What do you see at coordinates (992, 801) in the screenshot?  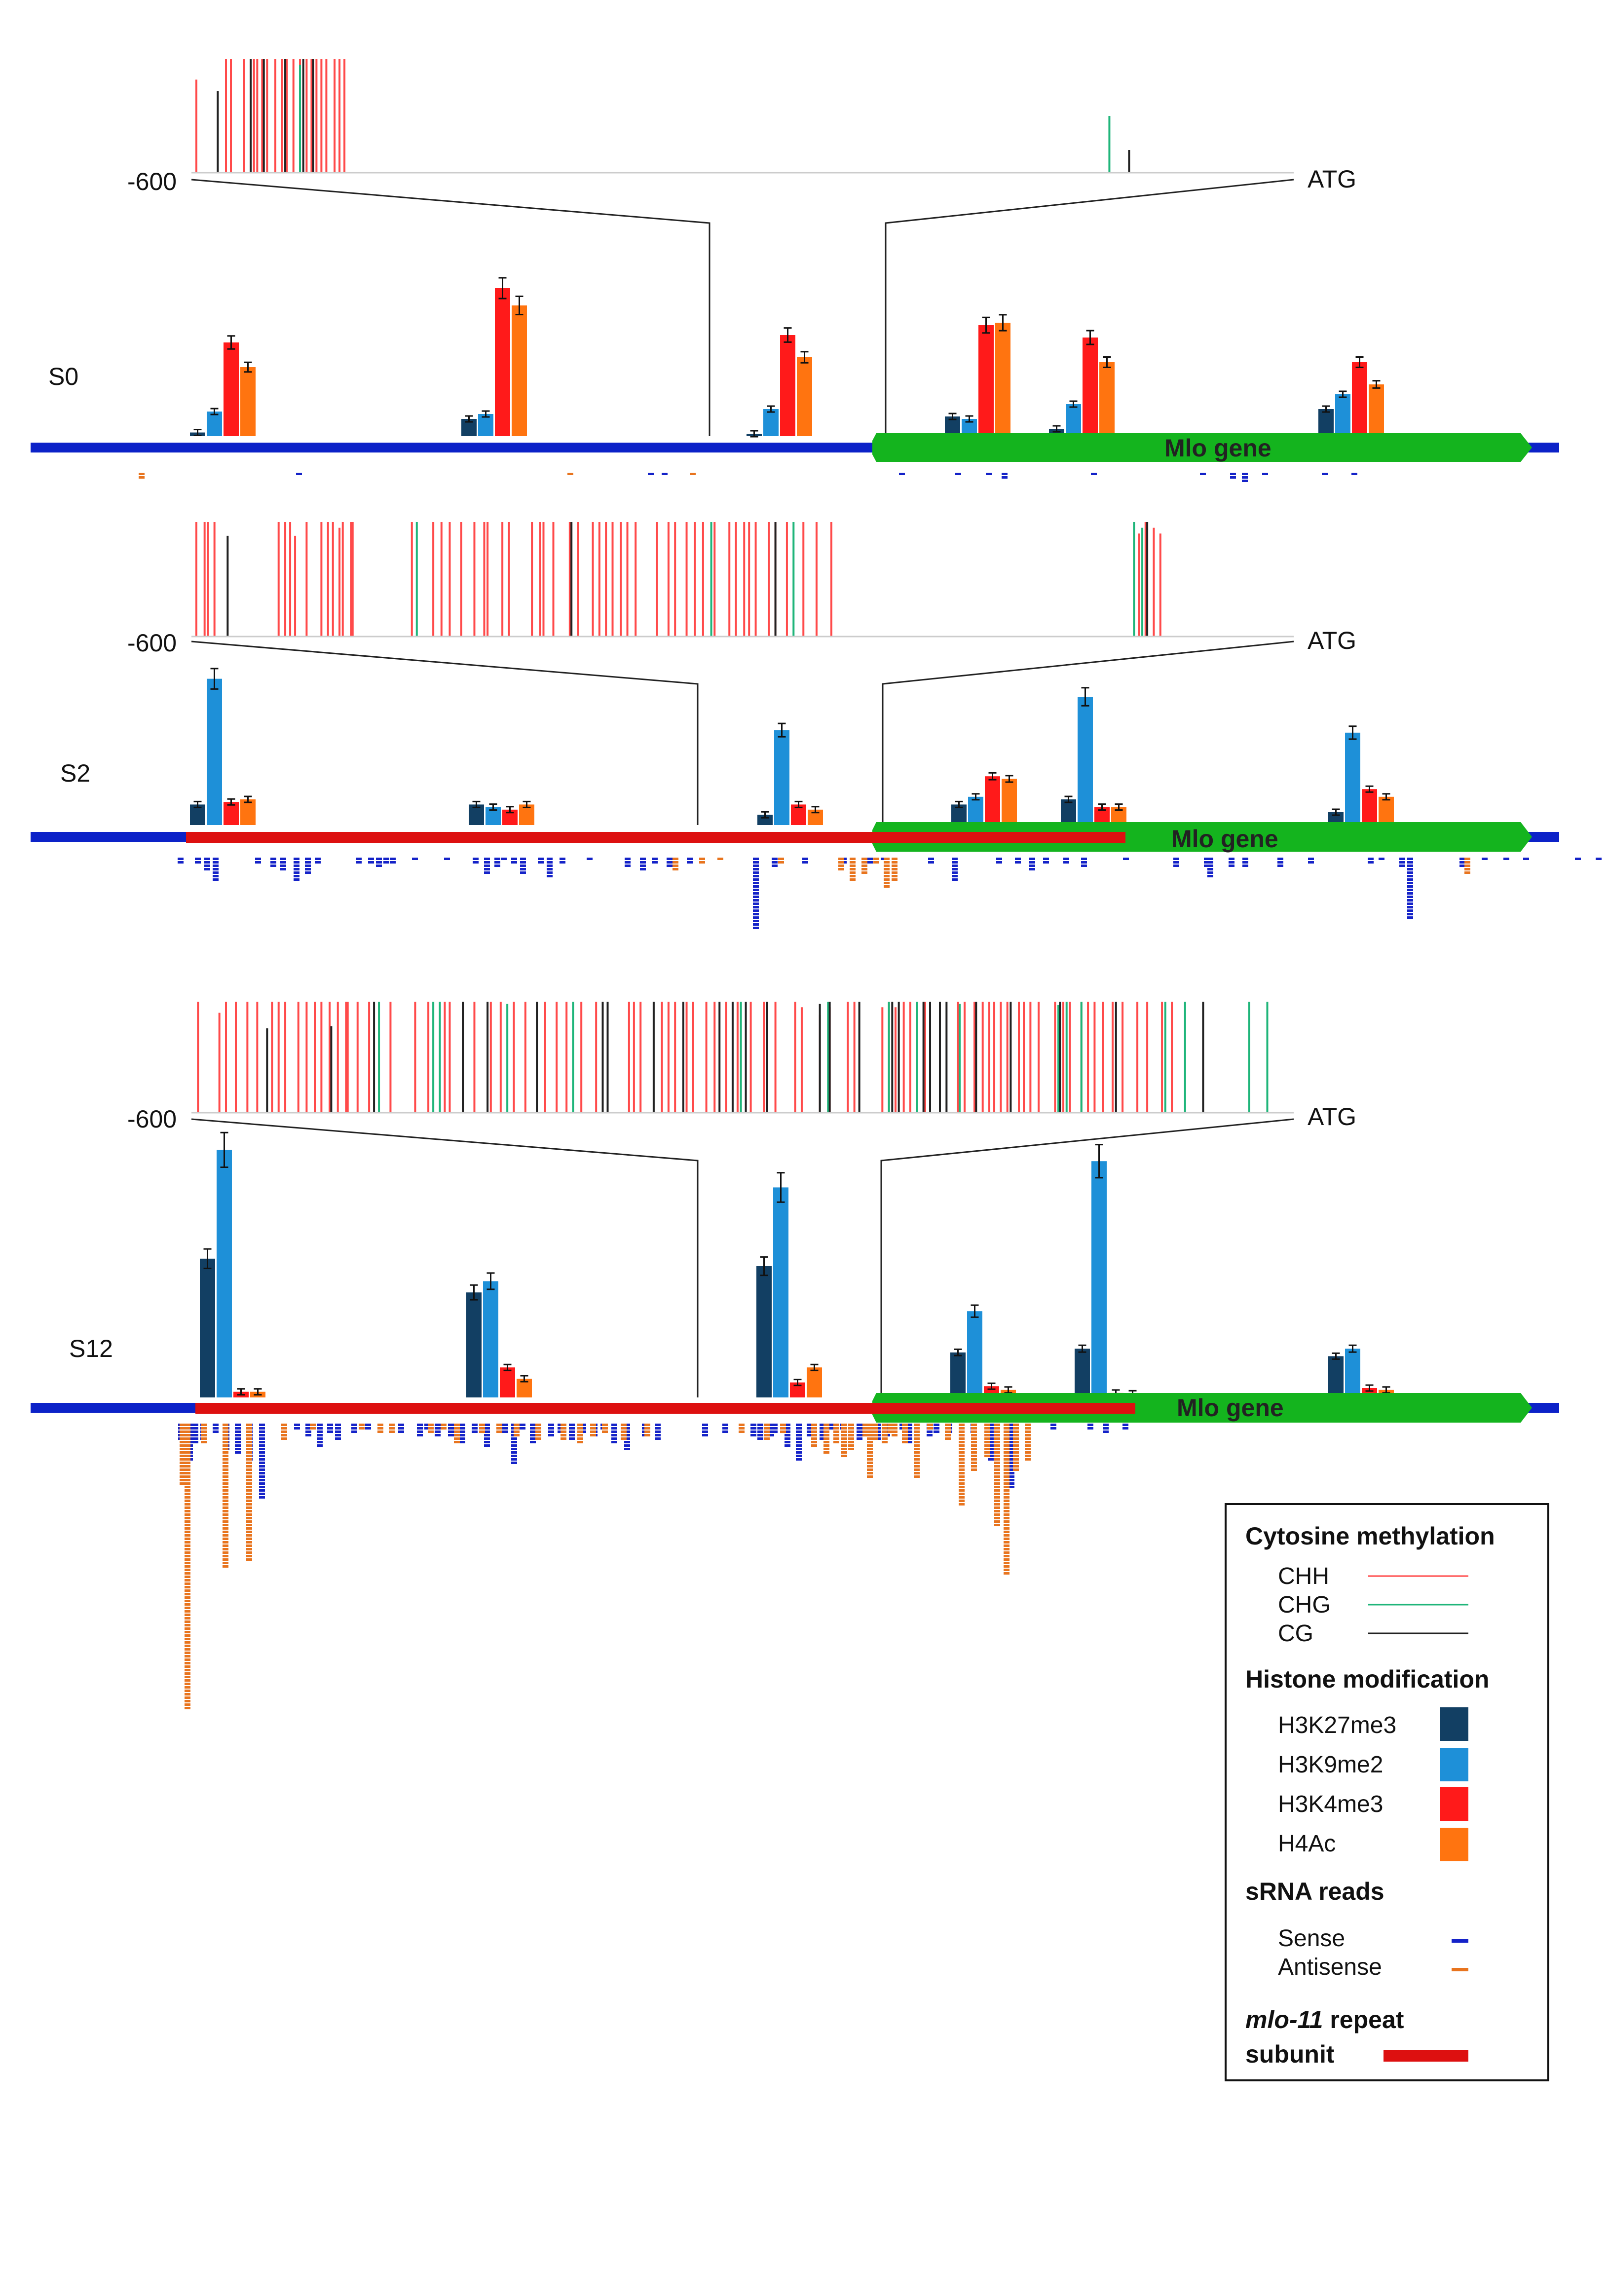 I see `s2-histone-bar-h3k4me3` at bounding box center [992, 801].